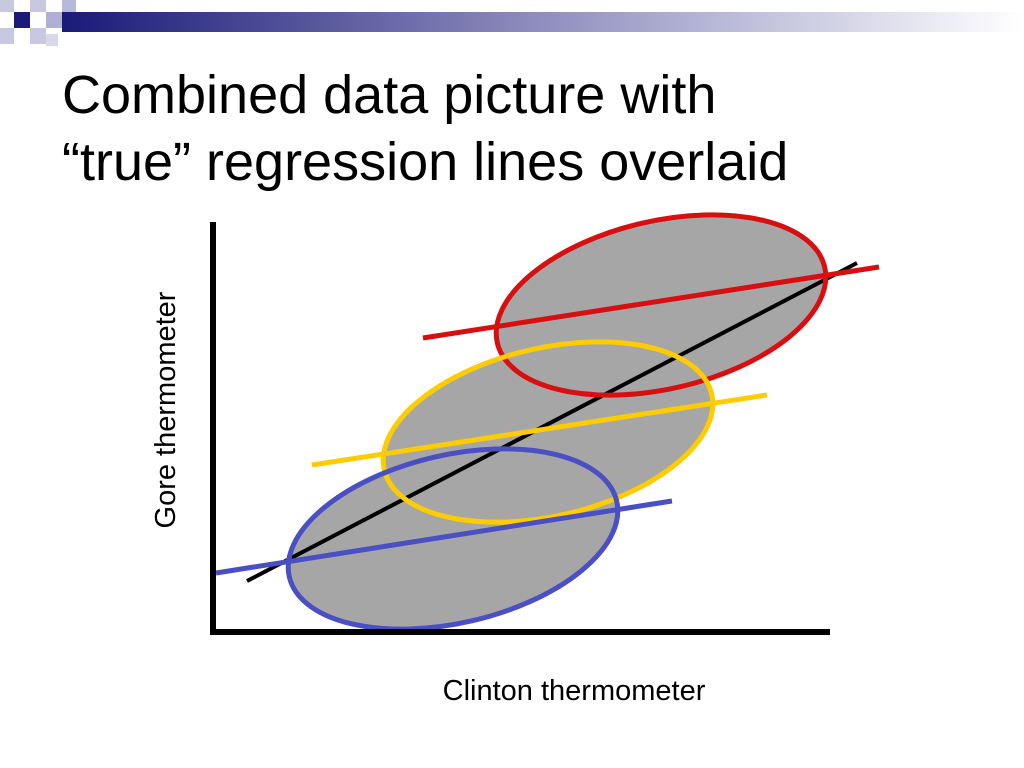 This screenshot has height=768, width=1024. I want to click on header-square-navy, so click(22, 20).